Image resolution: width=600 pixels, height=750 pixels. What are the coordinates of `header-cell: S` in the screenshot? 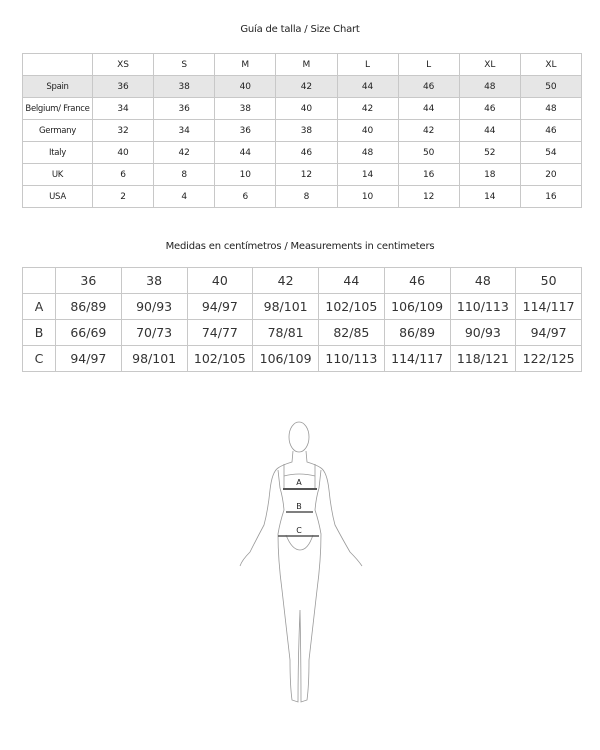 It's located at (184, 64).